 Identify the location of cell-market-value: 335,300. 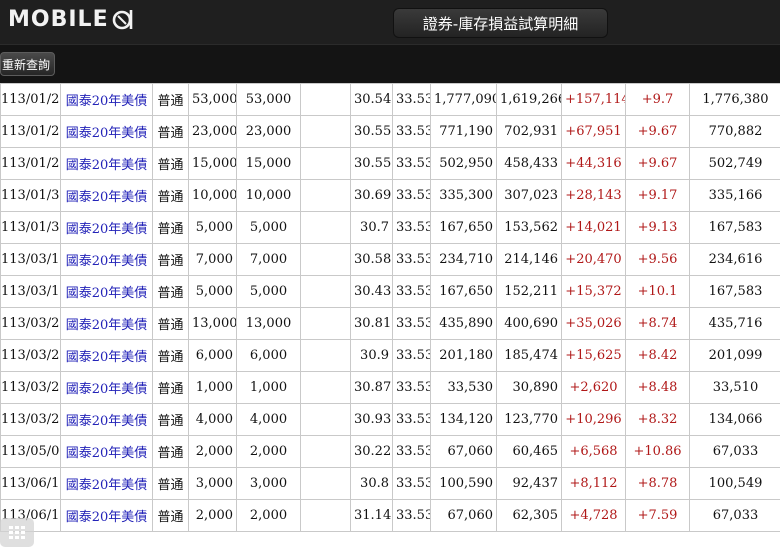
(463, 195).